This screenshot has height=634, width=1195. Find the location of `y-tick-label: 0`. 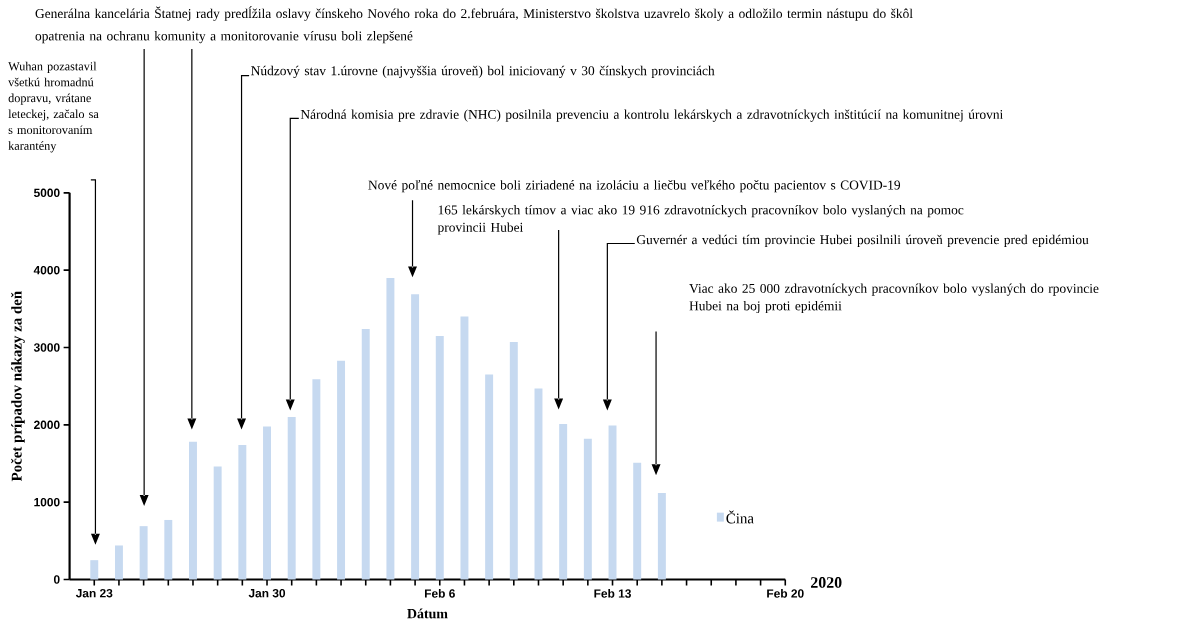

y-tick-label: 0 is located at coordinates (56, 579).